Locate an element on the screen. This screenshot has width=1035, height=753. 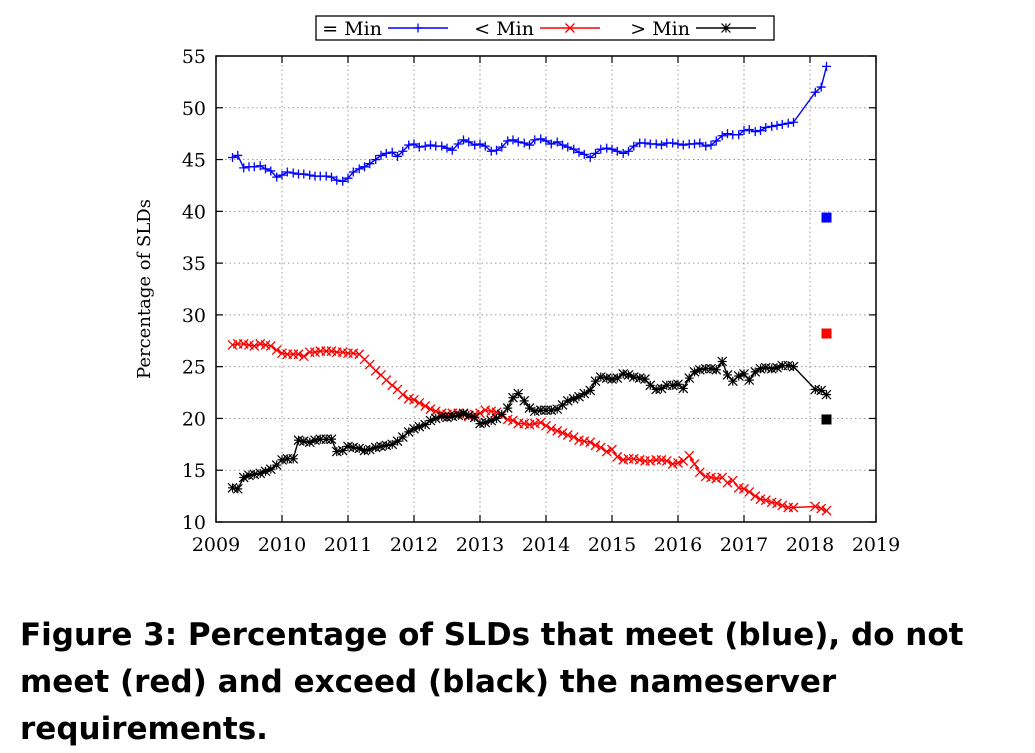
y-tick-label: 20 is located at coordinates (194, 419).